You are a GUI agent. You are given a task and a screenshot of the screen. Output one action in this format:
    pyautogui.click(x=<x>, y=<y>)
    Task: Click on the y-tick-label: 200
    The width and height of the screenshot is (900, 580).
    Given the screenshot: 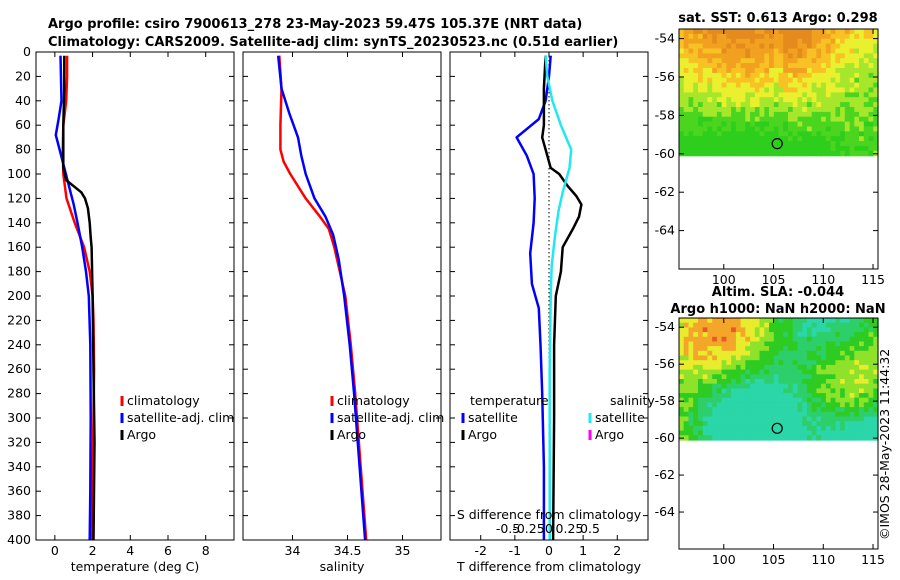 What is the action you would take?
    pyautogui.click(x=19, y=295)
    